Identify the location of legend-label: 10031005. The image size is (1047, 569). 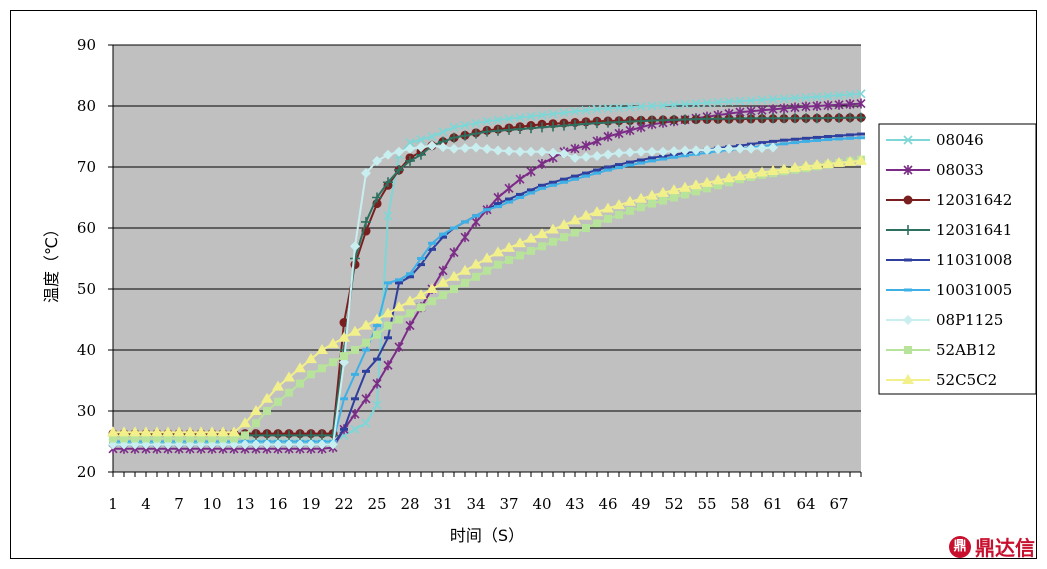
(974, 290).